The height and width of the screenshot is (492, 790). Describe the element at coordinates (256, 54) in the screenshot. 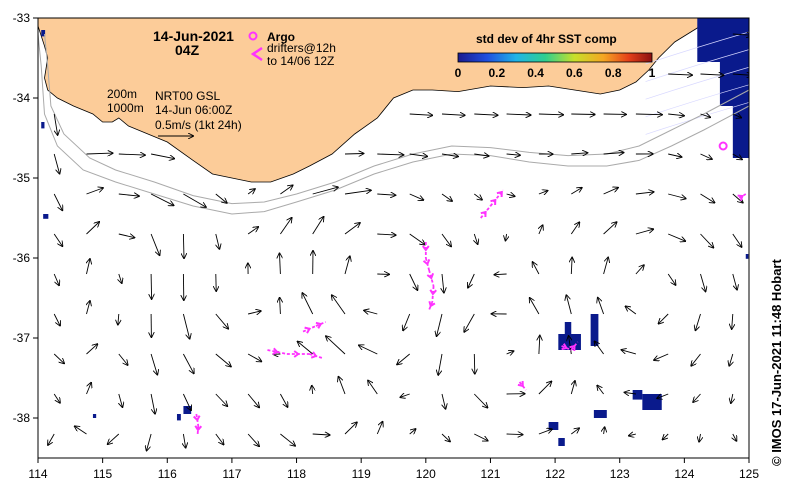

I see `drifter-legend-icon` at that location.